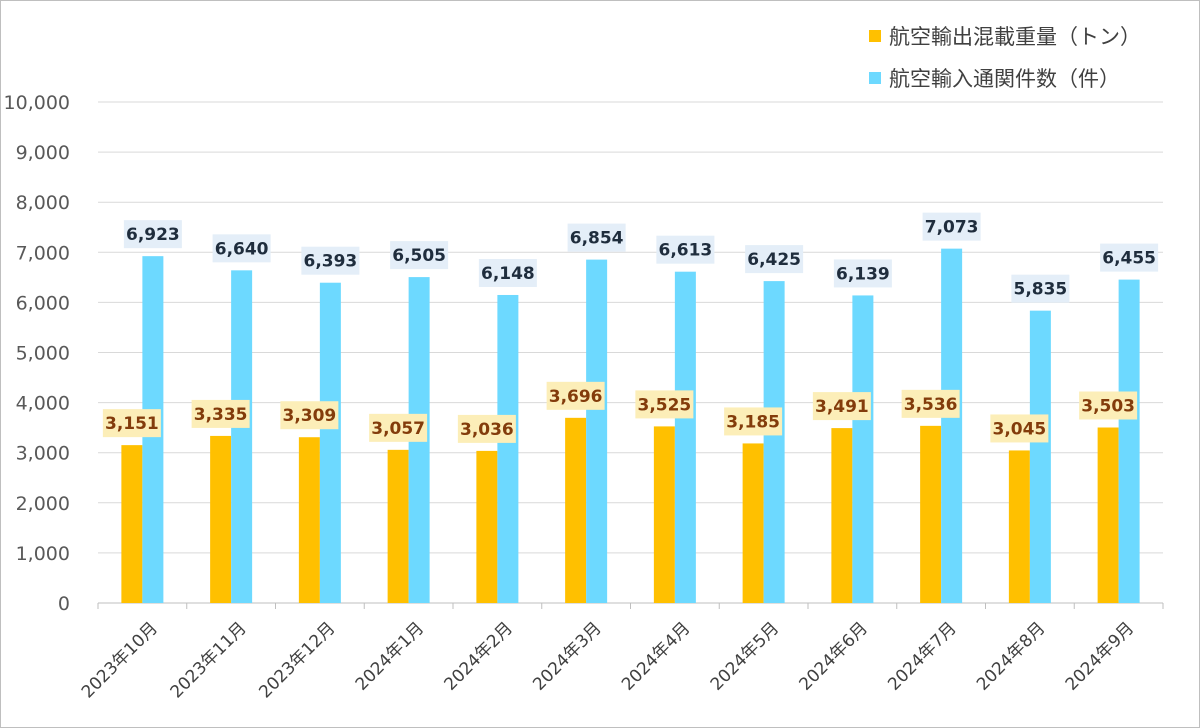 The height and width of the screenshot is (728, 1200). I want to click on legend-swatch-export-weight, so click(875, 36).